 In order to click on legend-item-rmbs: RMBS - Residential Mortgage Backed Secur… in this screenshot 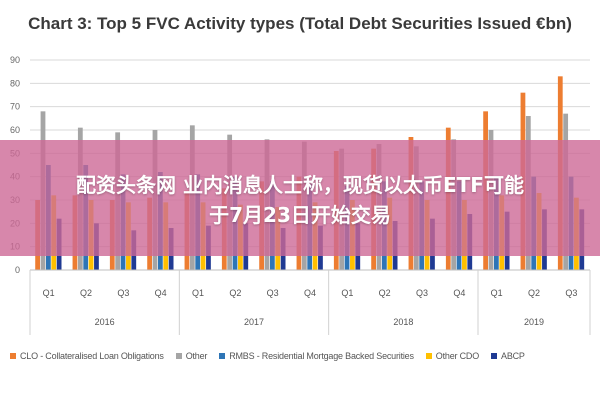, I will do `click(316, 356)`.